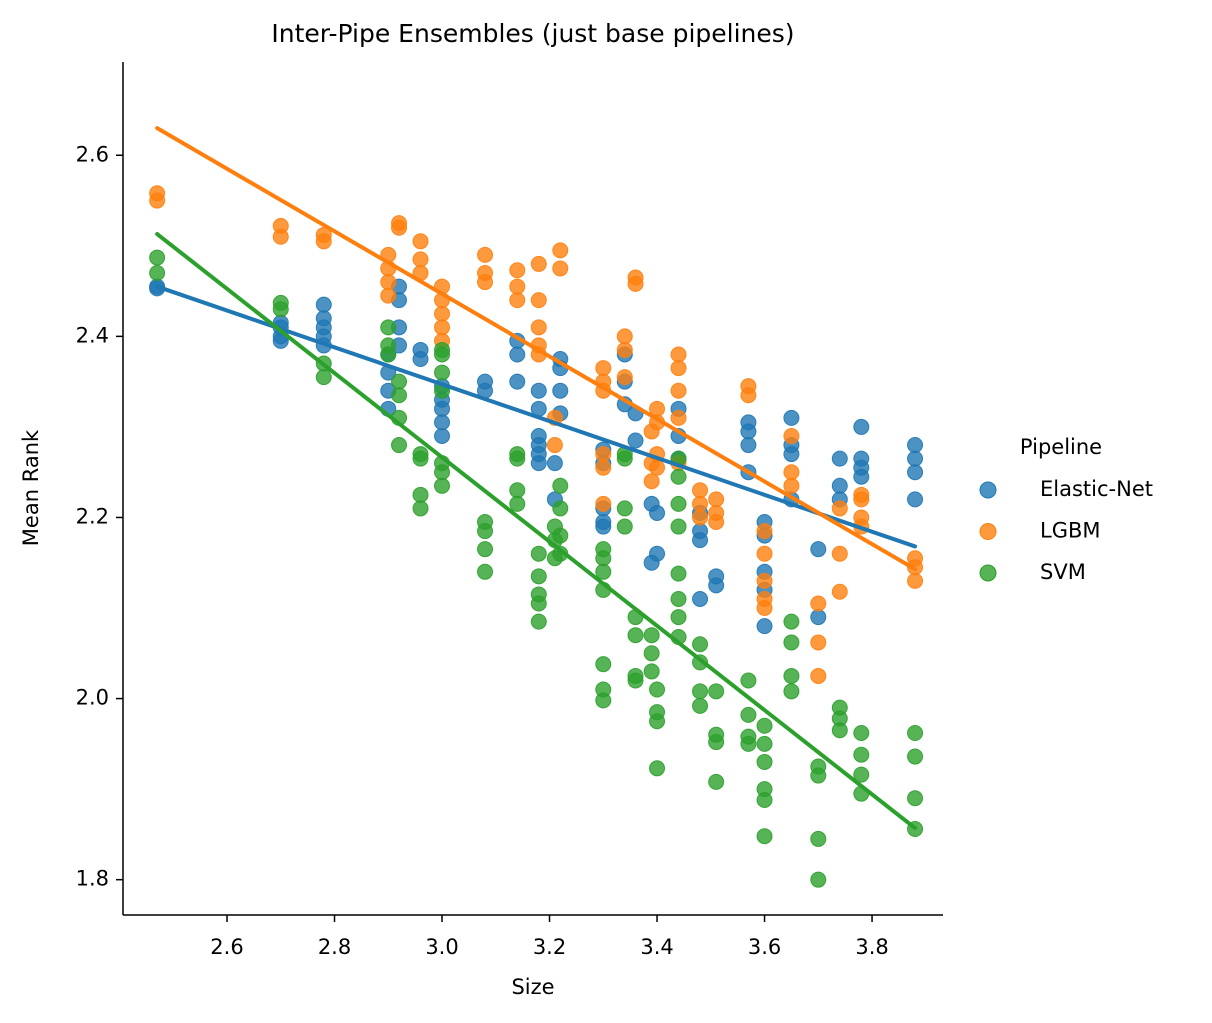 Image resolution: width=1212 pixels, height=1023 pixels. What do you see at coordinates (226, 947) in the screenshot?
I see `x-tick-label: 2.6` at bounding box center [226, 947].